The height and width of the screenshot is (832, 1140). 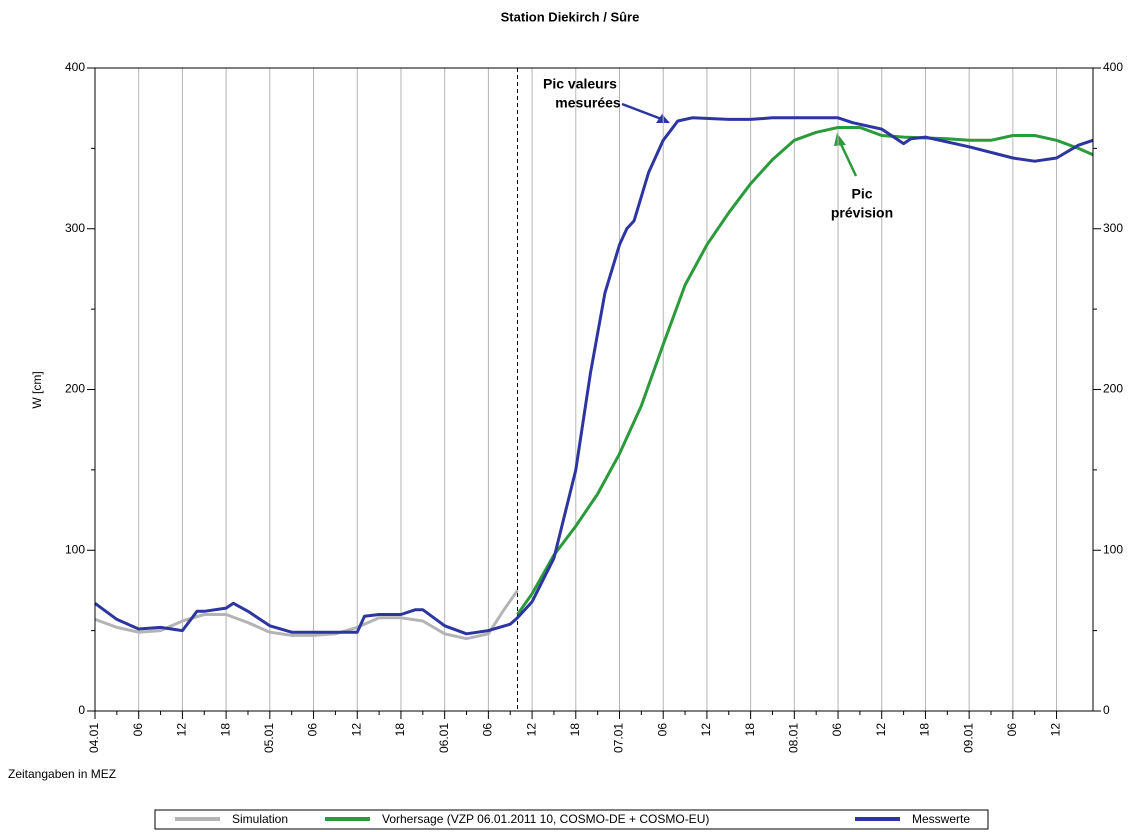 What do you see at coordinates (1113, 549) in the screenshot?
I see `y2-tick-label: 100` at bounding box center [1113, 549].